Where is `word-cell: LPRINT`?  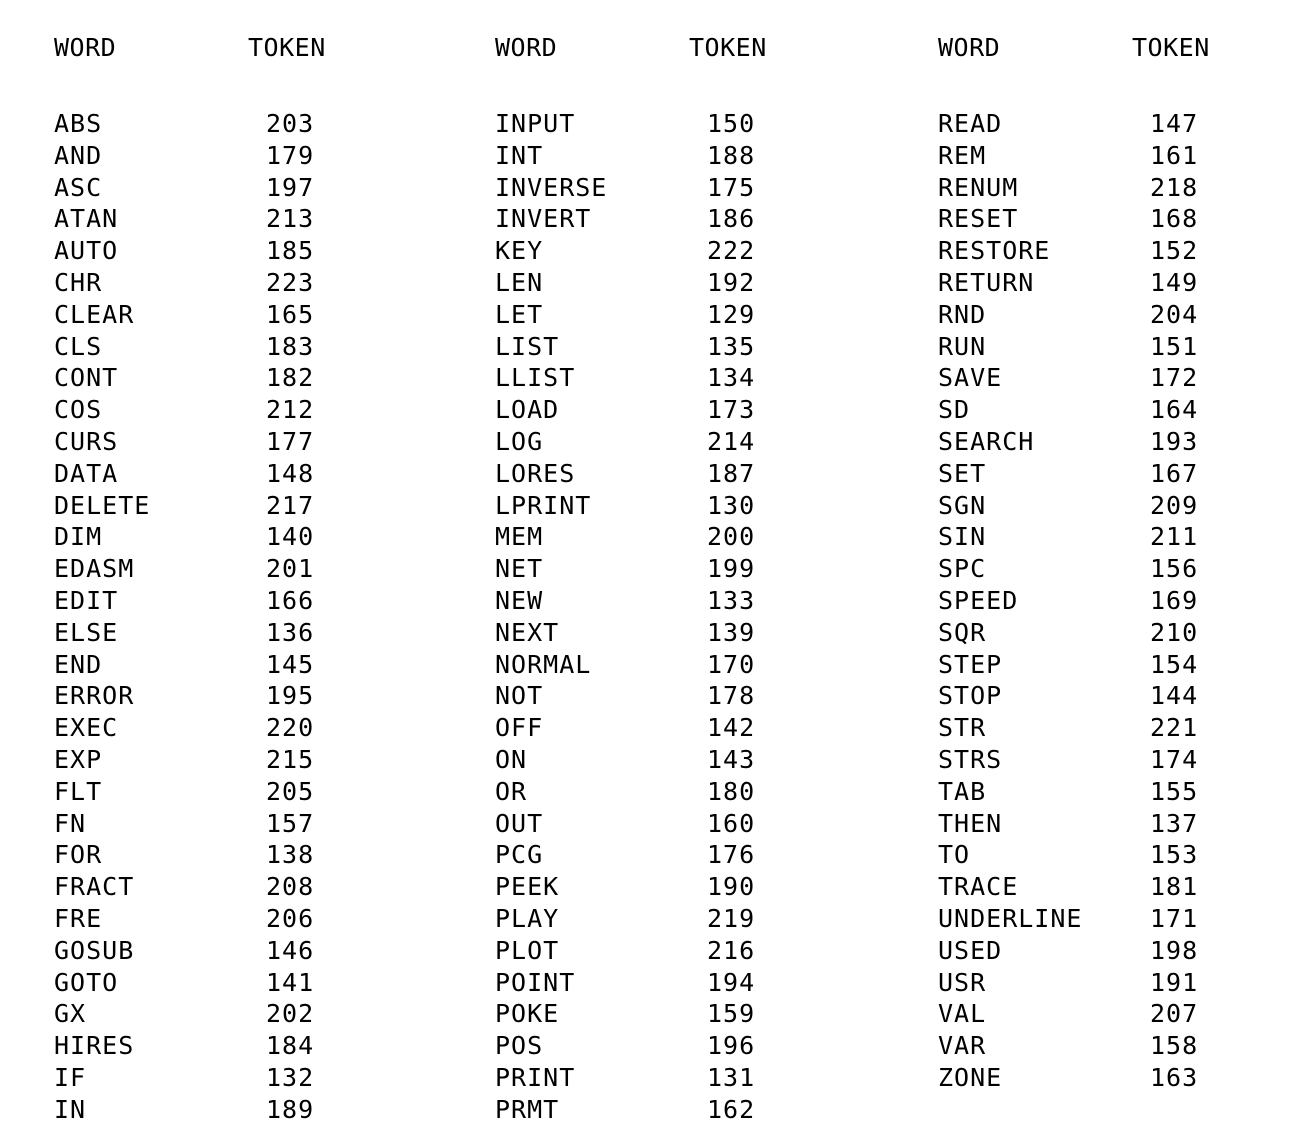
word-cell: LPRINT is located at coordinates (543, 505).